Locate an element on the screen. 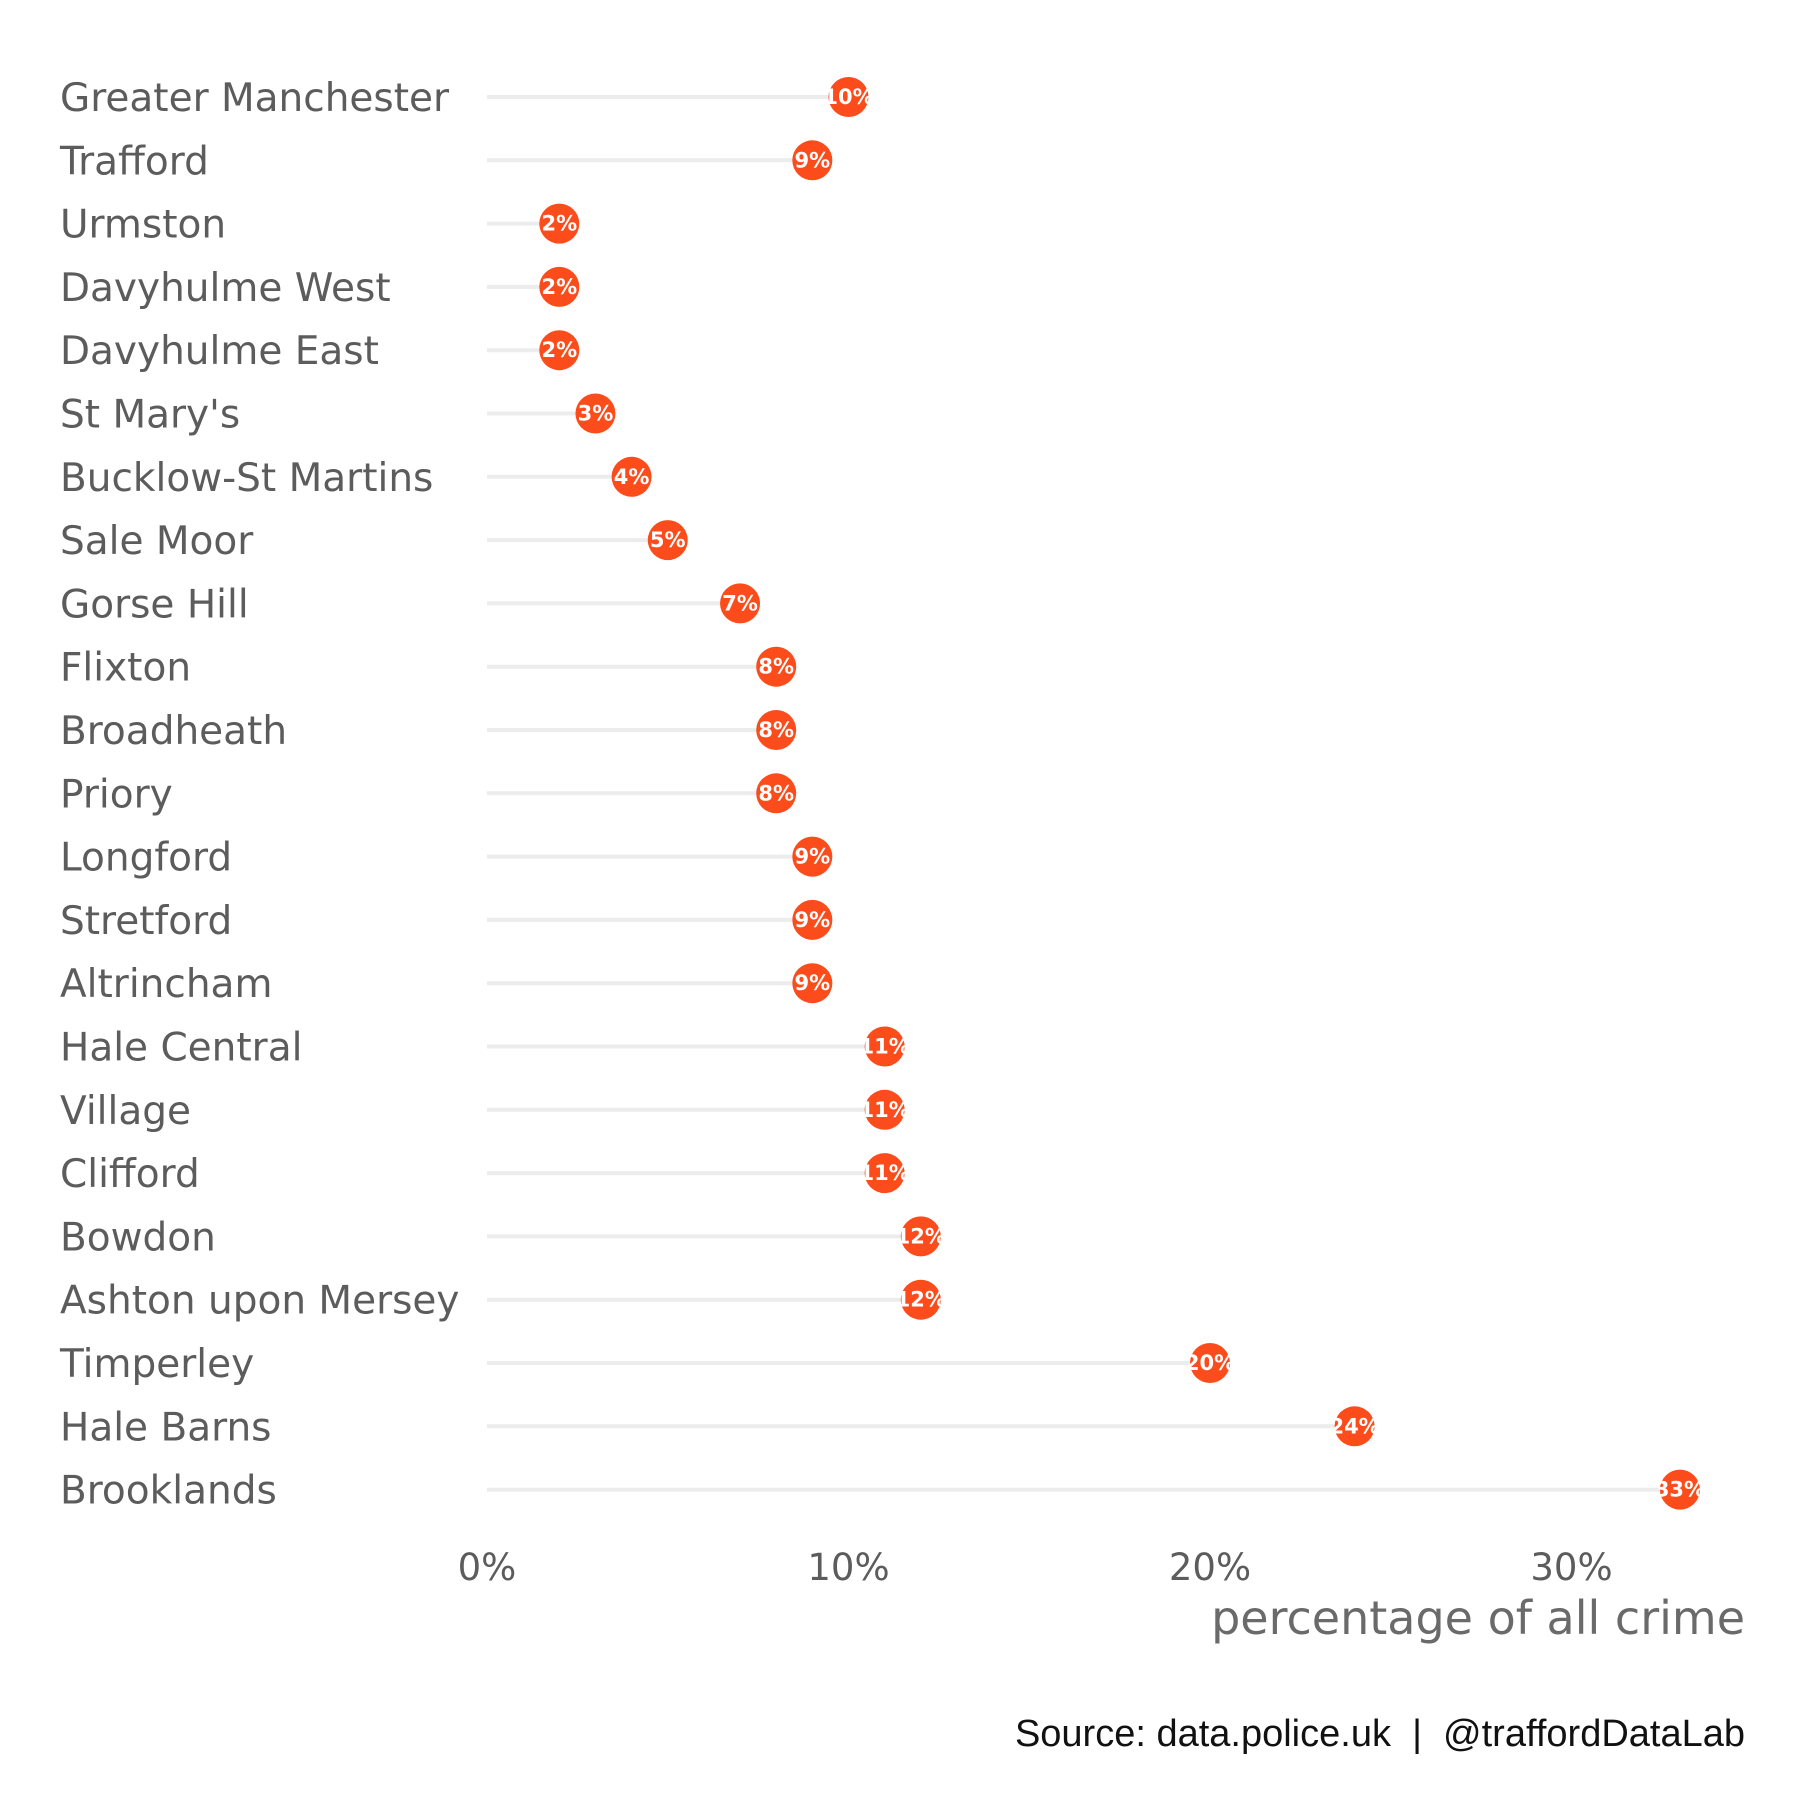  data-label-st-mary-s: 3% is located at coordinates (596, 414).